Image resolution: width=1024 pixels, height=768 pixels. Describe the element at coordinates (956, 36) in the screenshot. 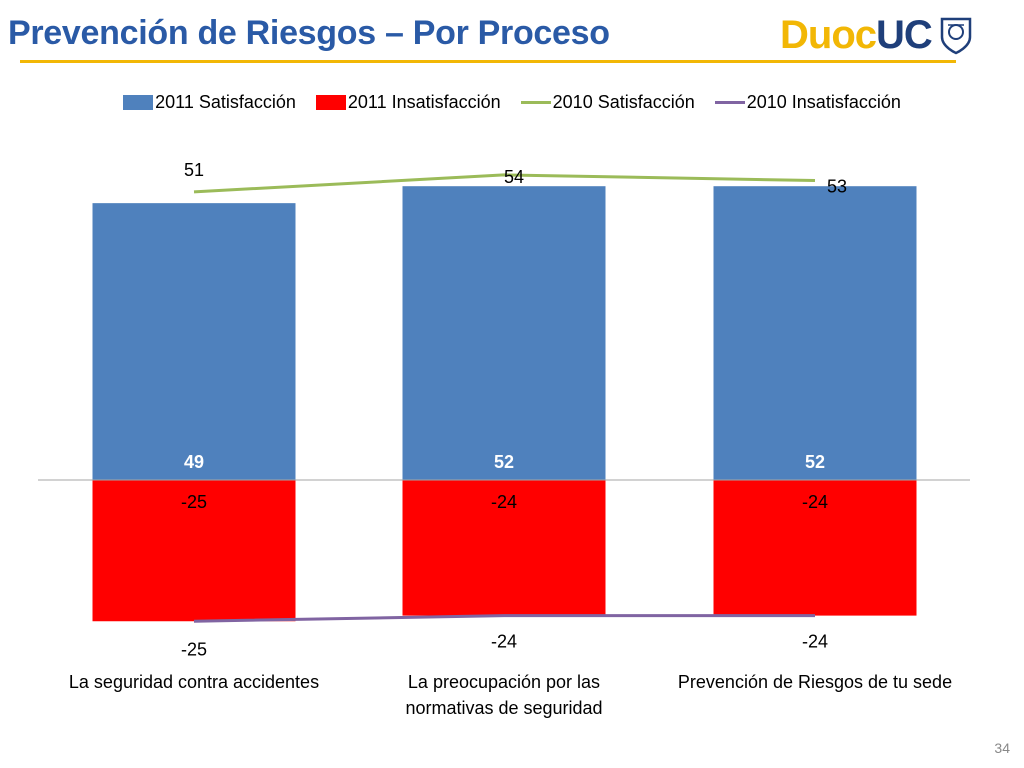

I see `seal-icon` at that location.